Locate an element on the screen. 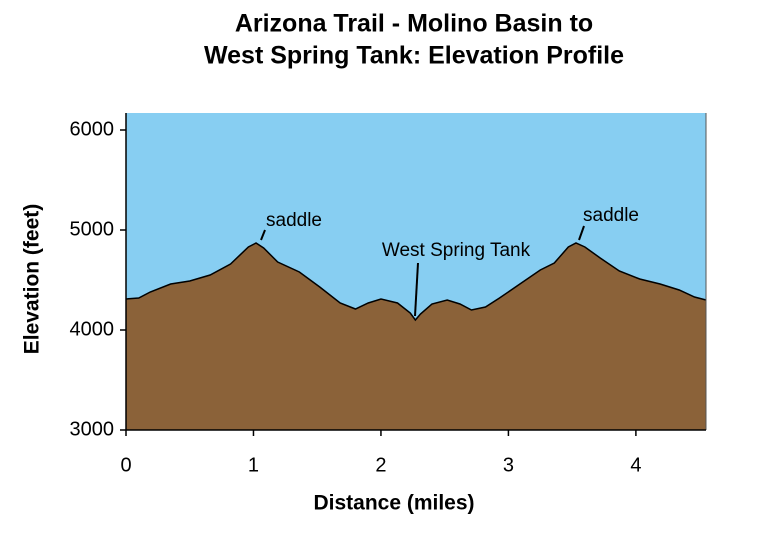 This screenshot has height=554, width=761. chart-title: Arizona Trail - Molino Basin to is located at coordinates (414, 24).